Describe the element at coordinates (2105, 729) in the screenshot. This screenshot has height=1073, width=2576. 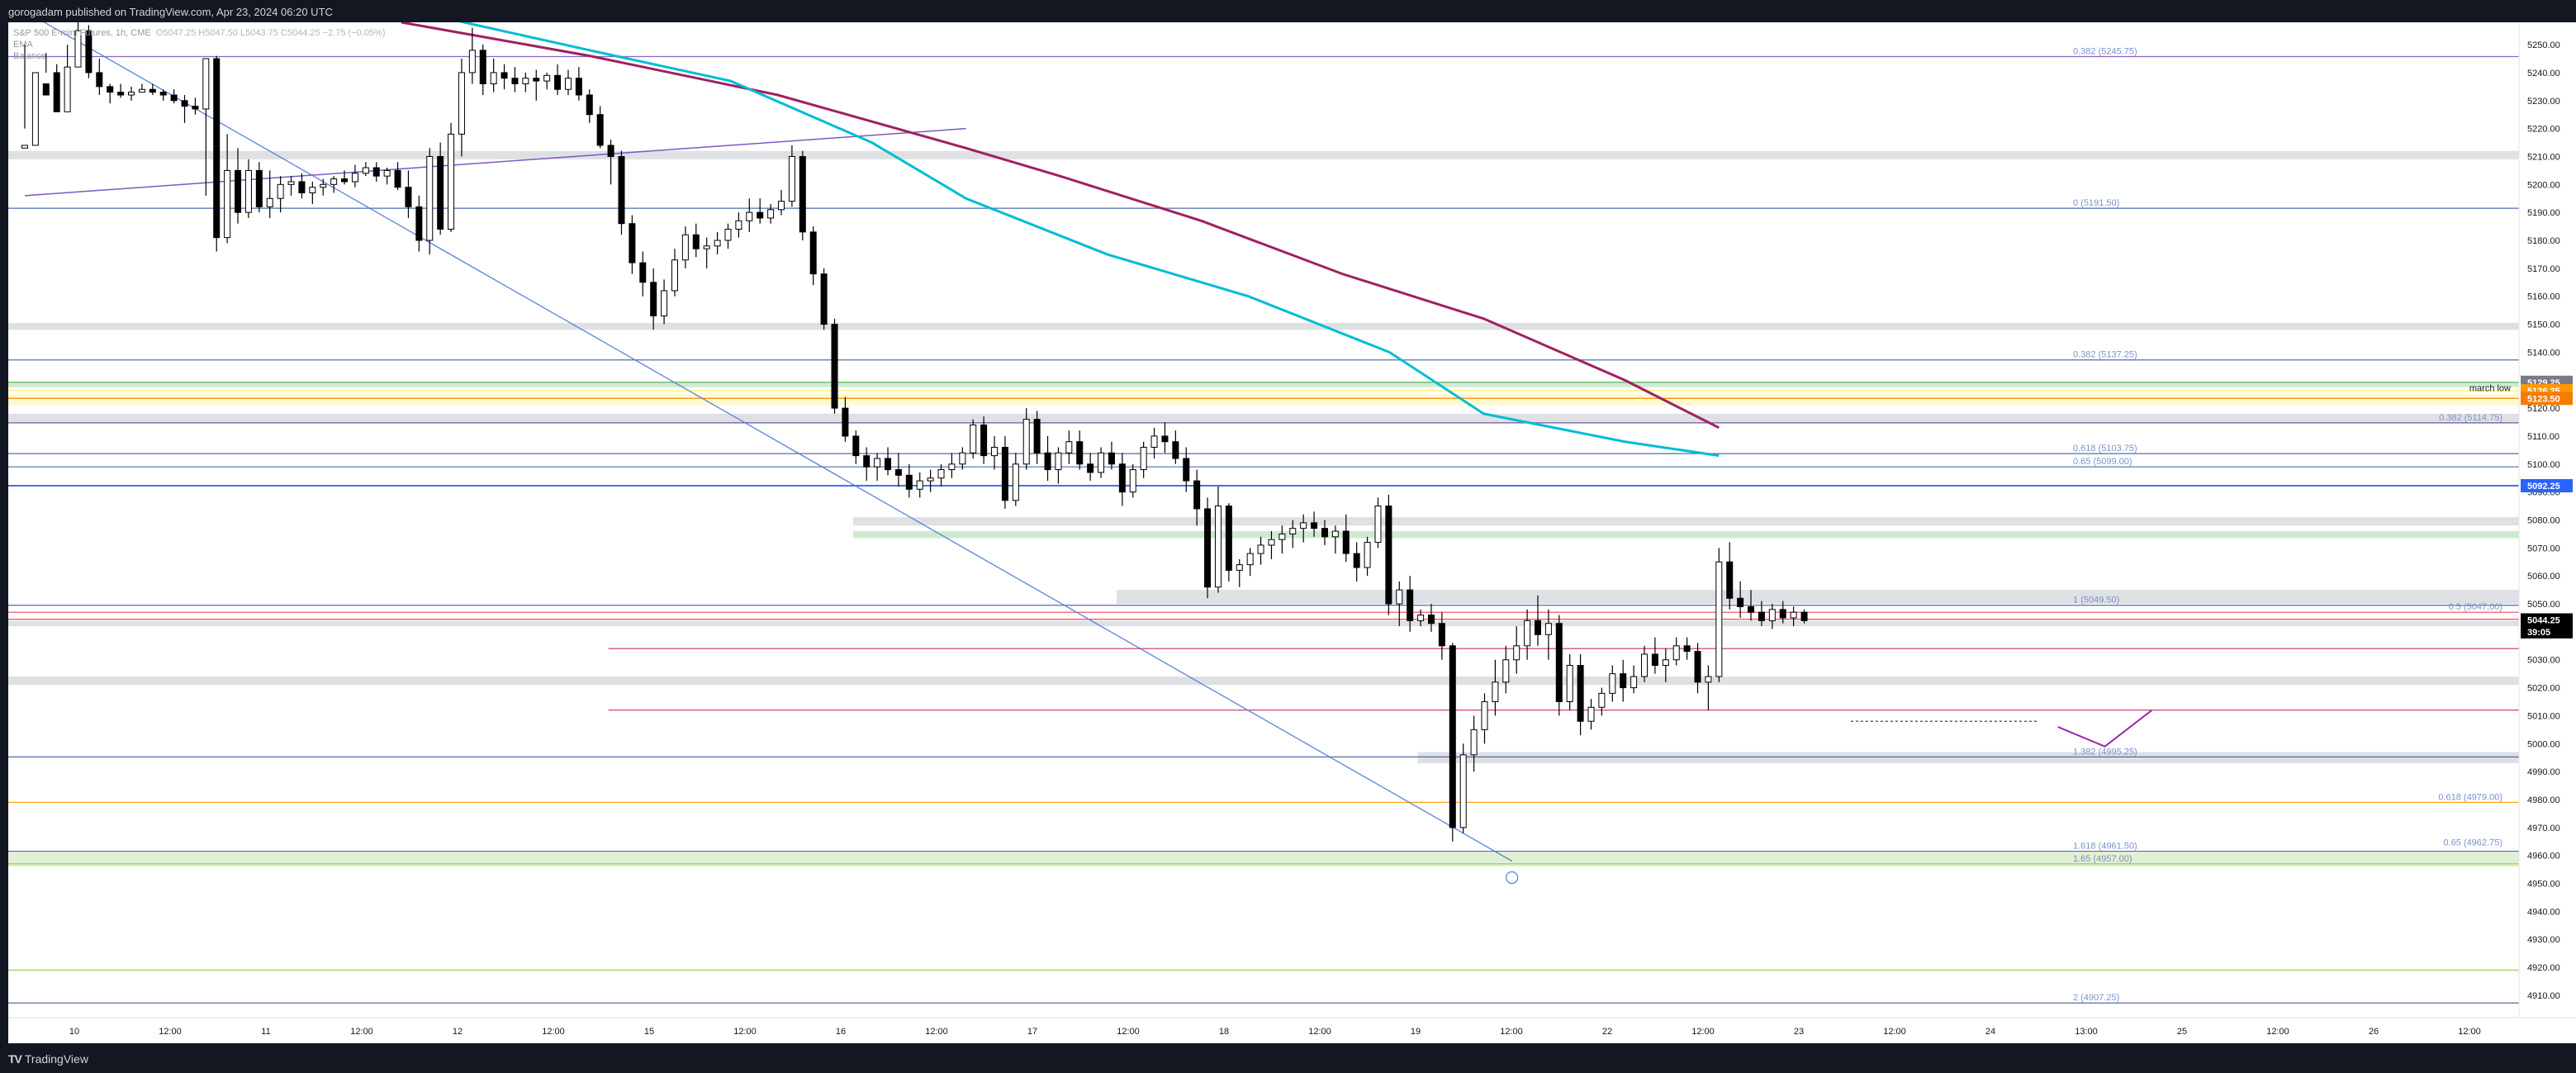
I see `projection-arrow-icon` at that location.